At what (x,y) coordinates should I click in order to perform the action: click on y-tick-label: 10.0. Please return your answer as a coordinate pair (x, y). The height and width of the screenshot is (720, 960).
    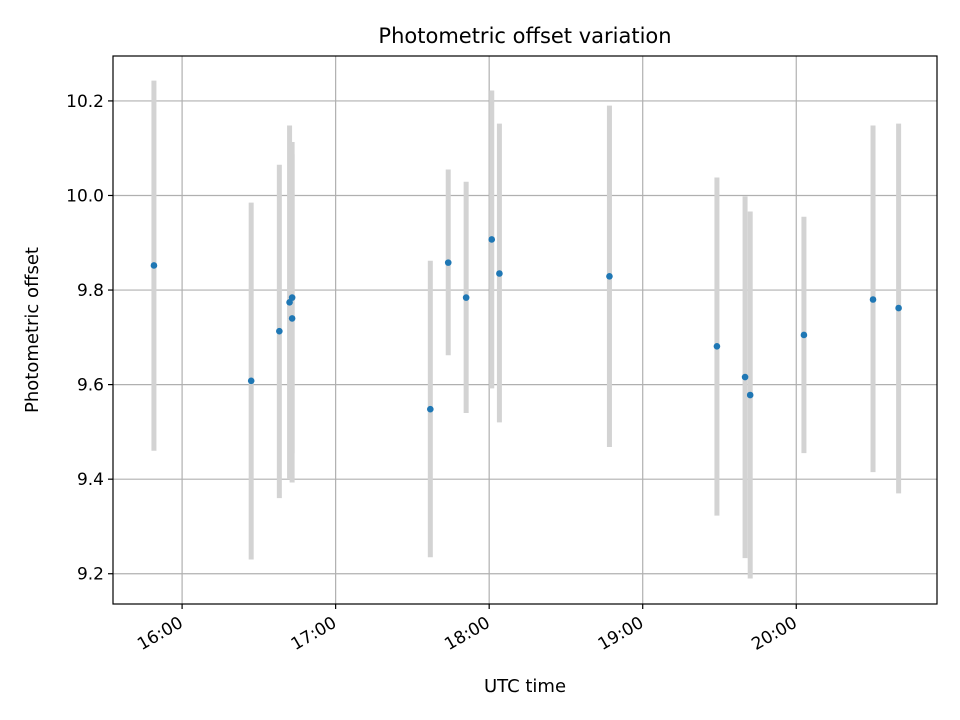
    Looking at the image, I should click on (85, 196).